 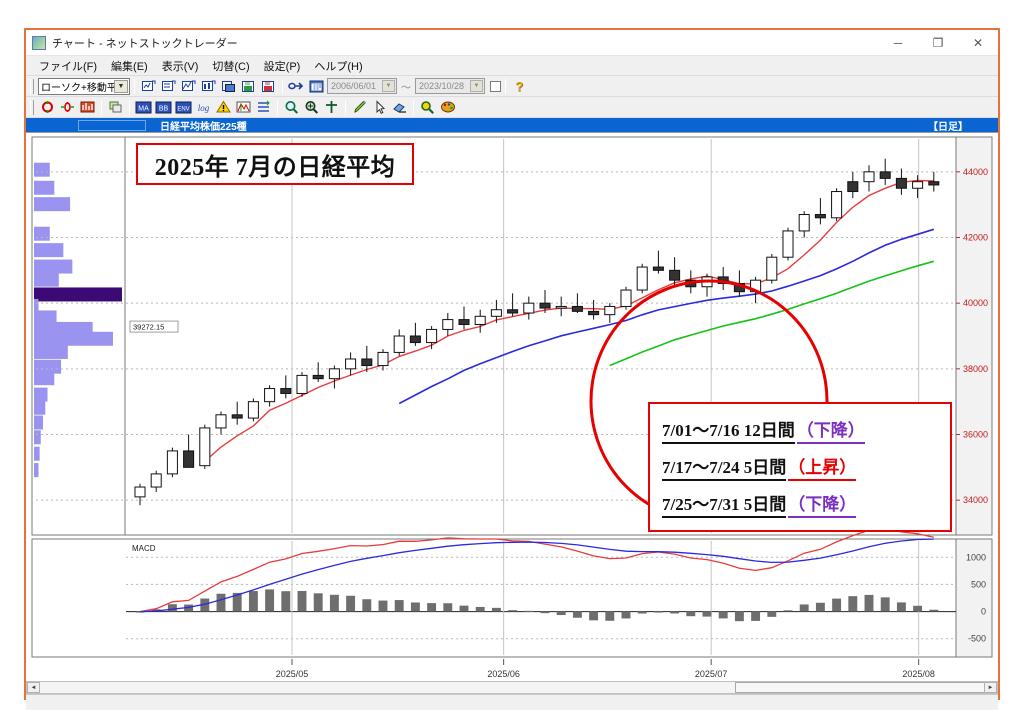 What do you see at coordinates (316, 86) in the screenshot?
I see `calendar-icon` at bounding box center [316, 86].